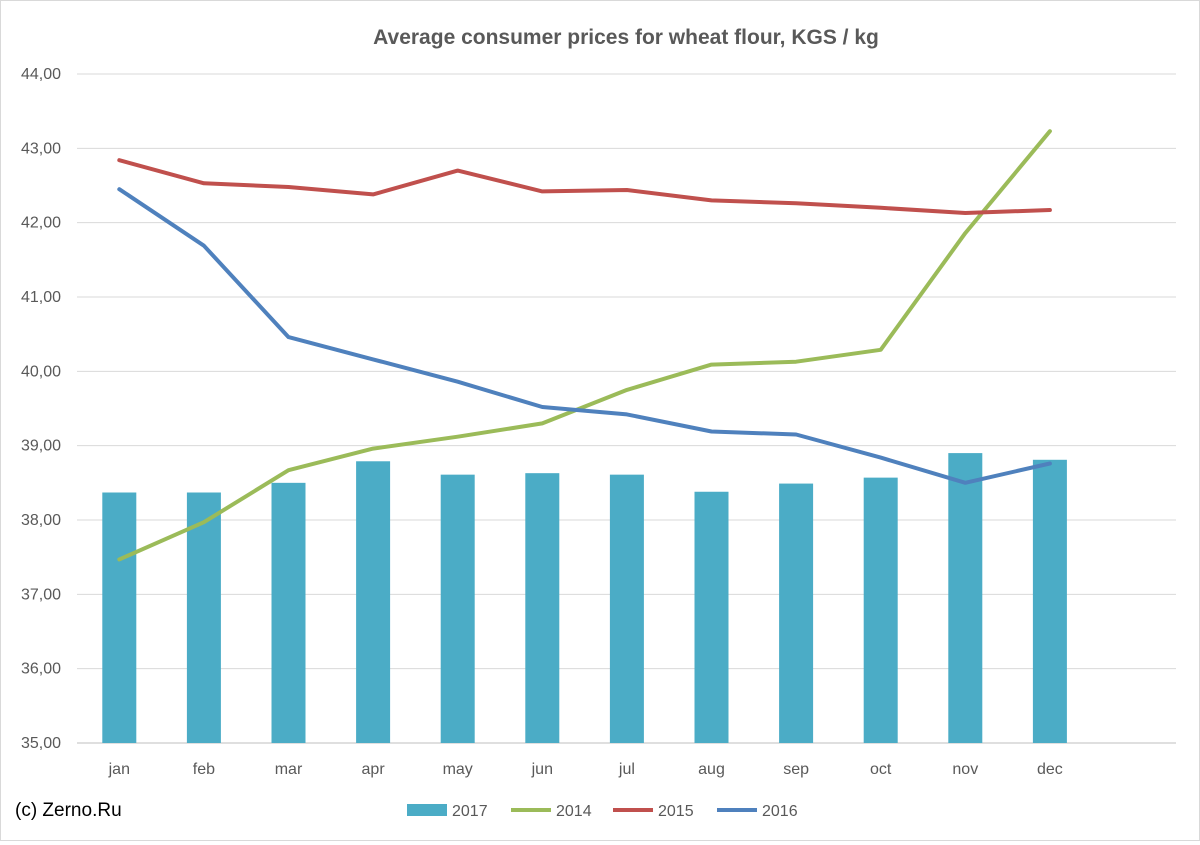 This screenshot has width=1200, height=845. What do you see at coordinates (458, 769) in the screenshot?
I see `x-tick-label: may` at bounding box center [458, 769].